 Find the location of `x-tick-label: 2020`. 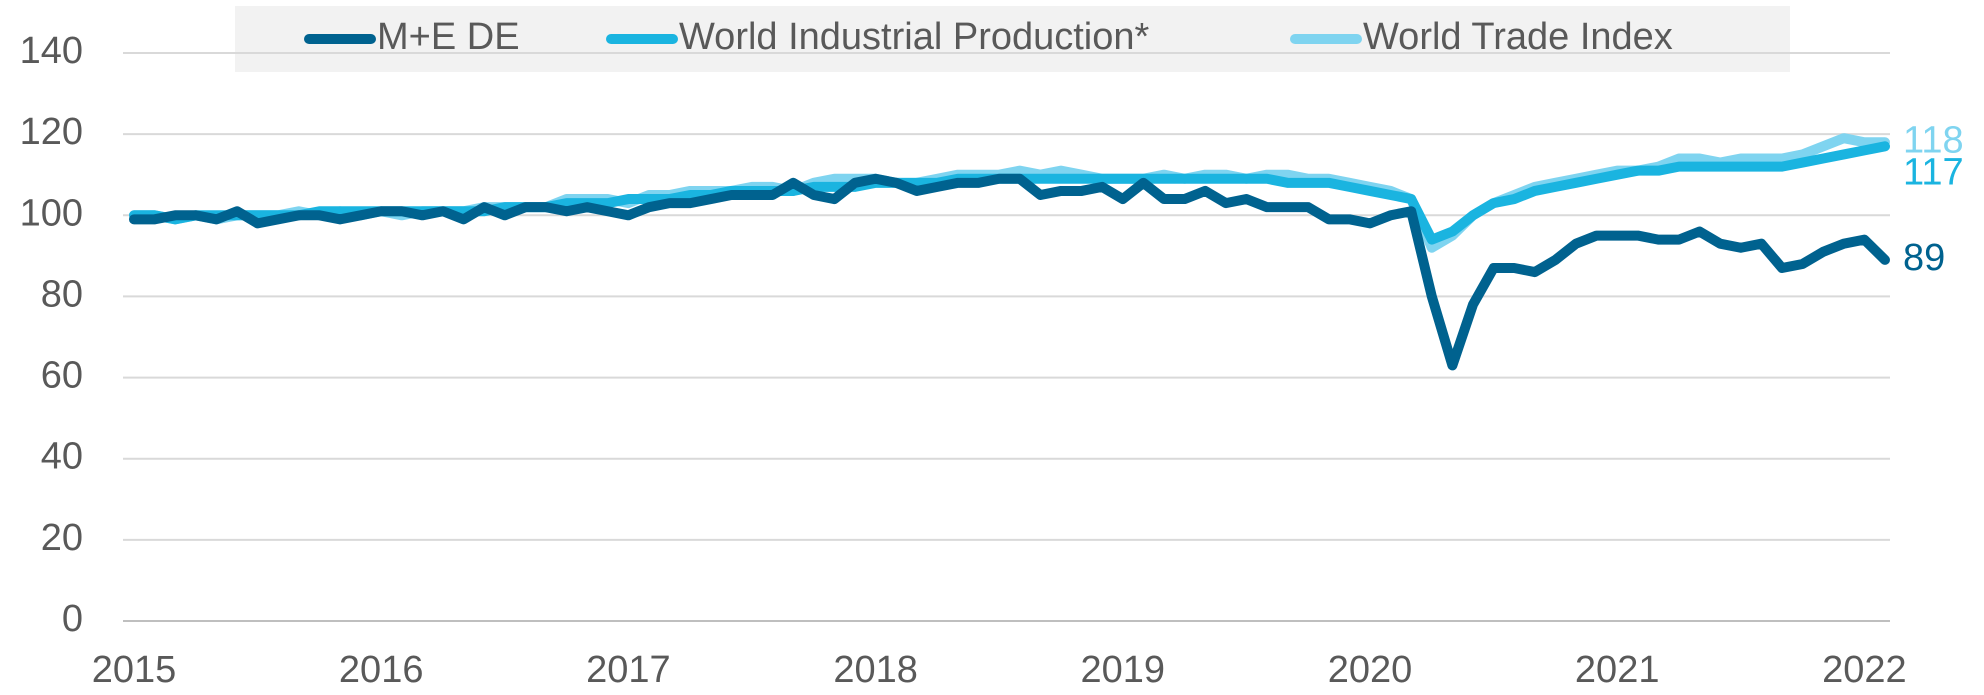

x-tick-label: 2020 is located at coordinates (1370, 669).